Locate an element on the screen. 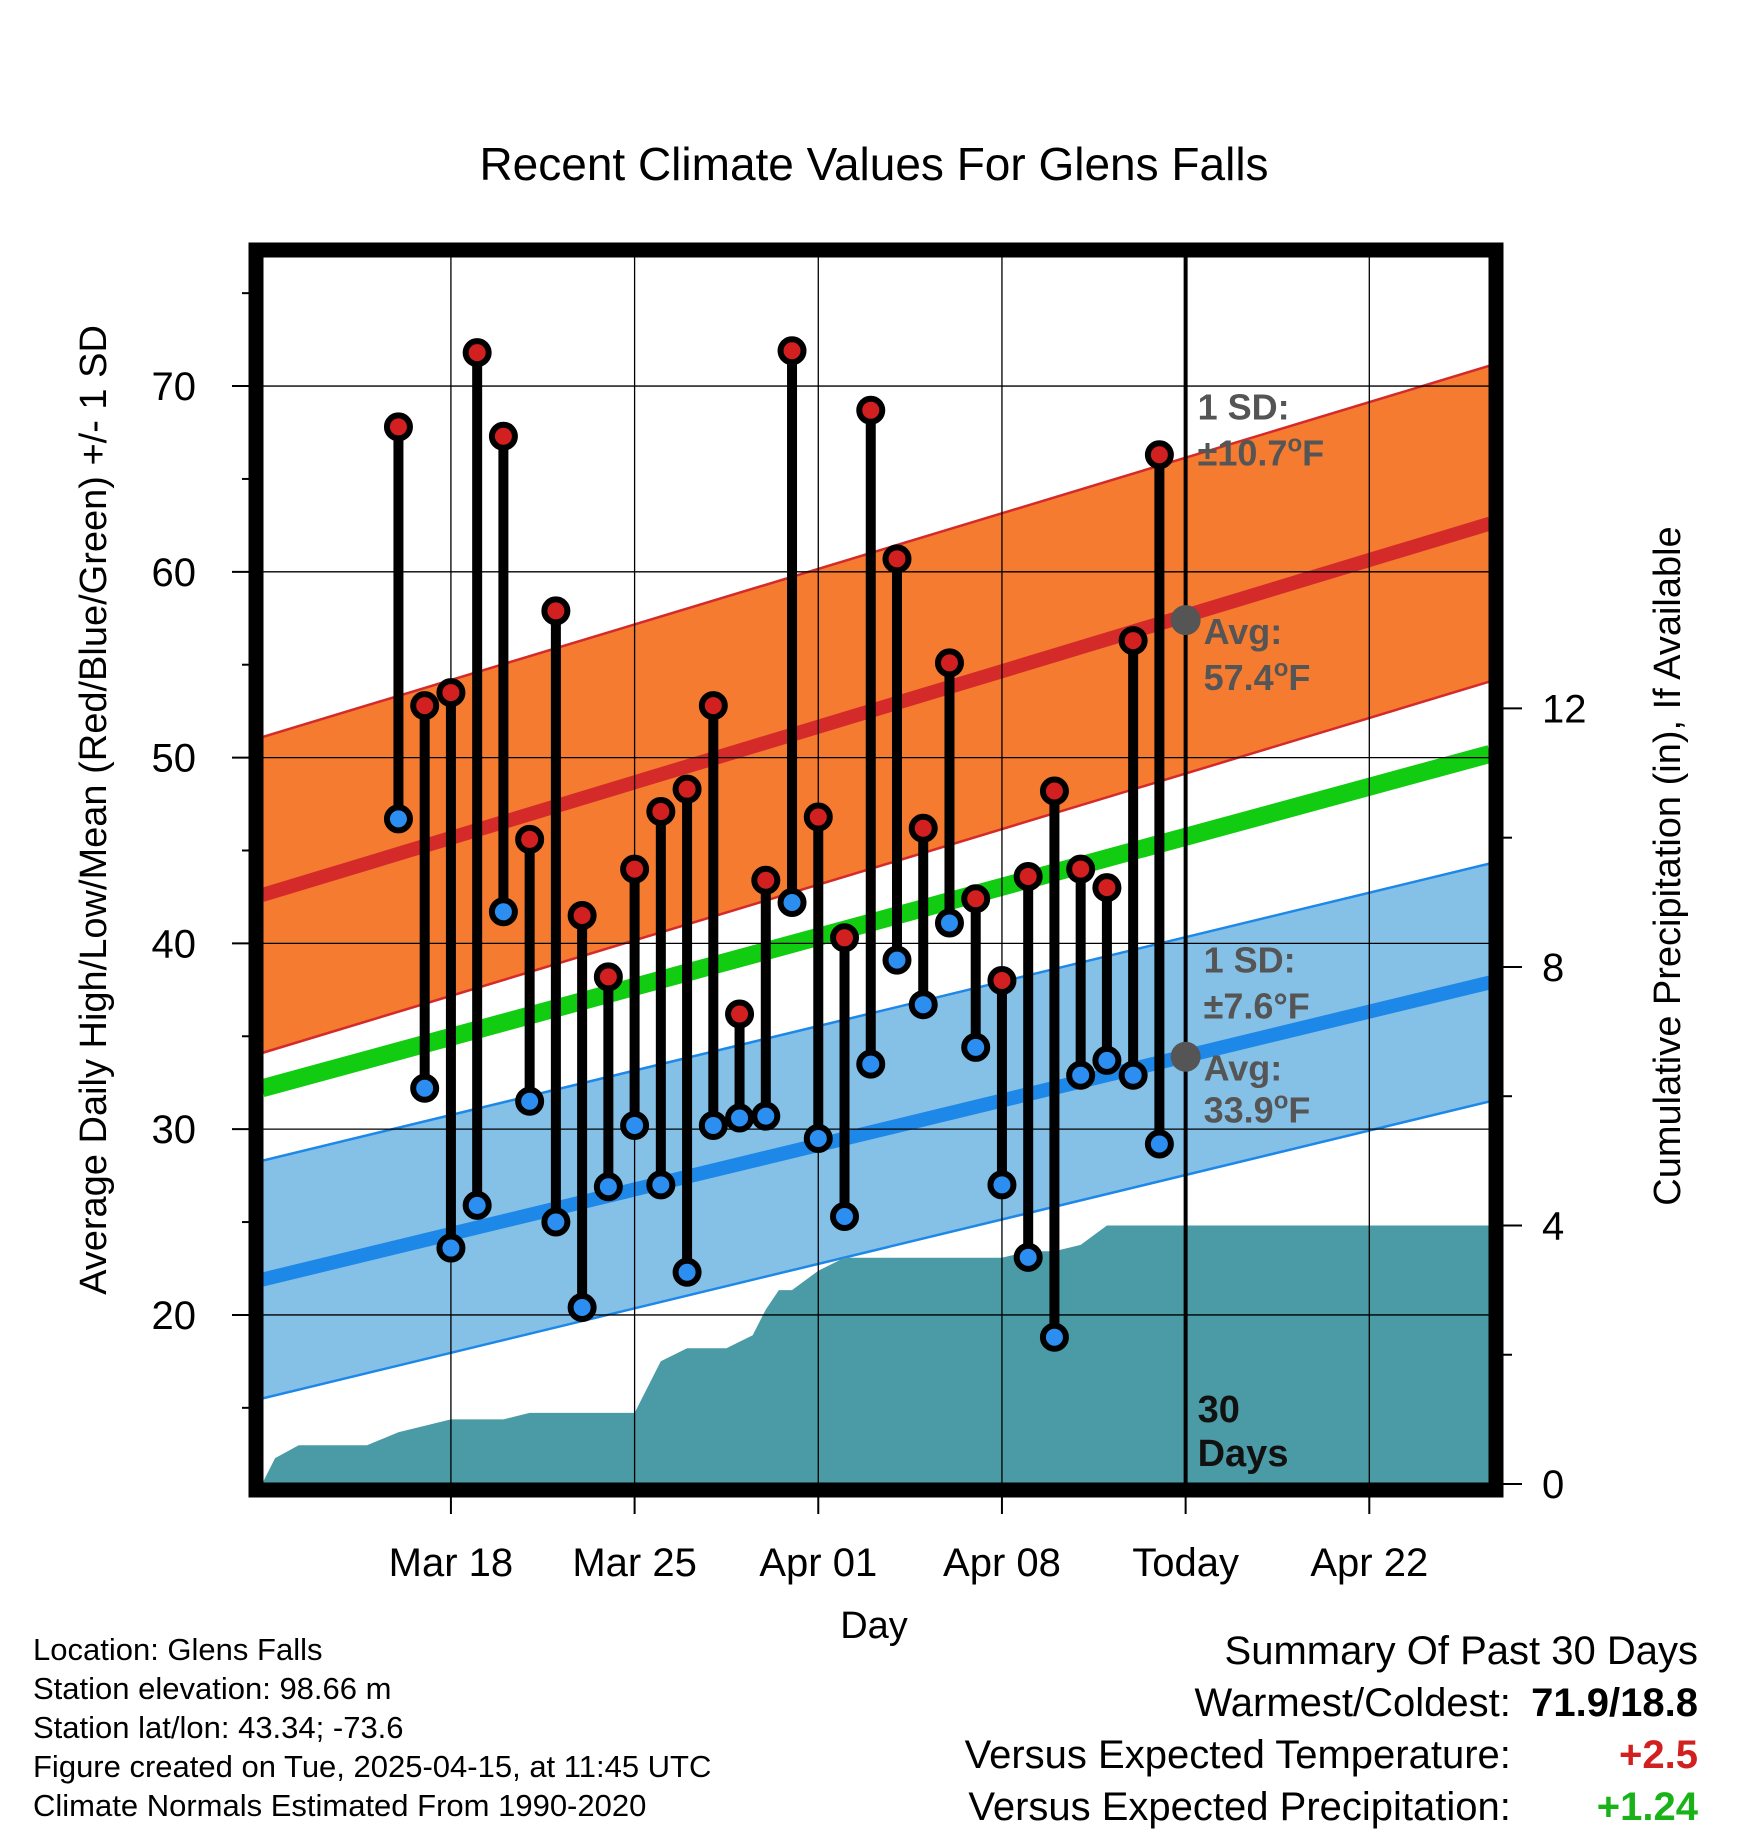  precip-tick-label: 4 is located at coordinates (1553, 1226).